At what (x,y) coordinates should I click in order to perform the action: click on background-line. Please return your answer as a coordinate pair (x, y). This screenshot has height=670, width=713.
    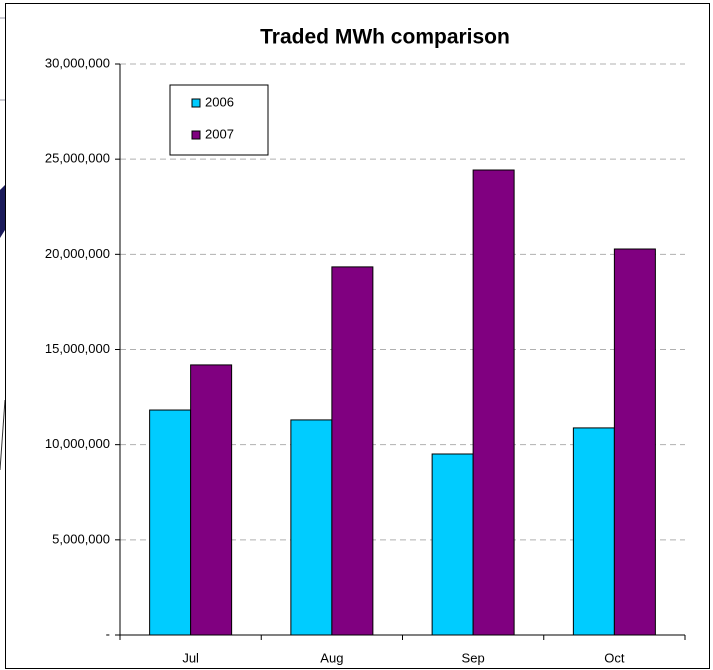
    Looking at the image, I should click on (3, 435).